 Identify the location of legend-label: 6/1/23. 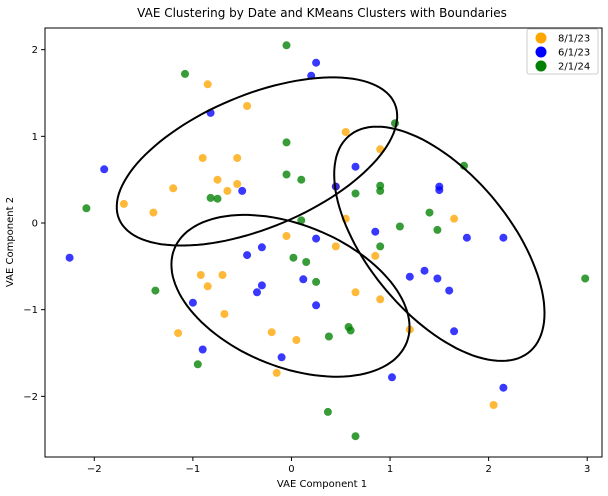
(574, 53).